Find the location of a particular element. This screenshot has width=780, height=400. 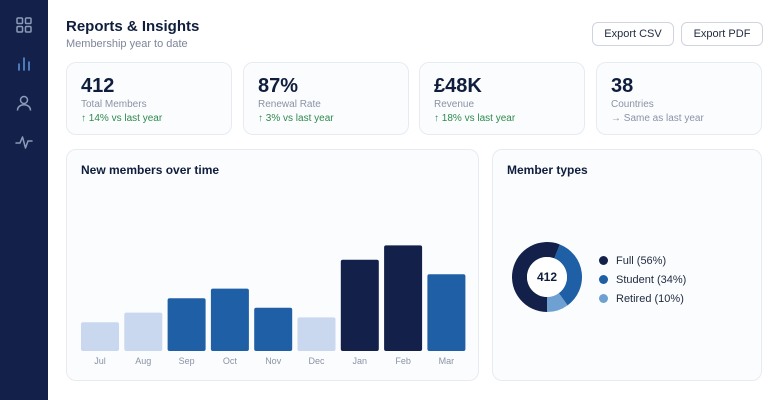

x-tick-label: Jul is located at coordinates (100, 361).